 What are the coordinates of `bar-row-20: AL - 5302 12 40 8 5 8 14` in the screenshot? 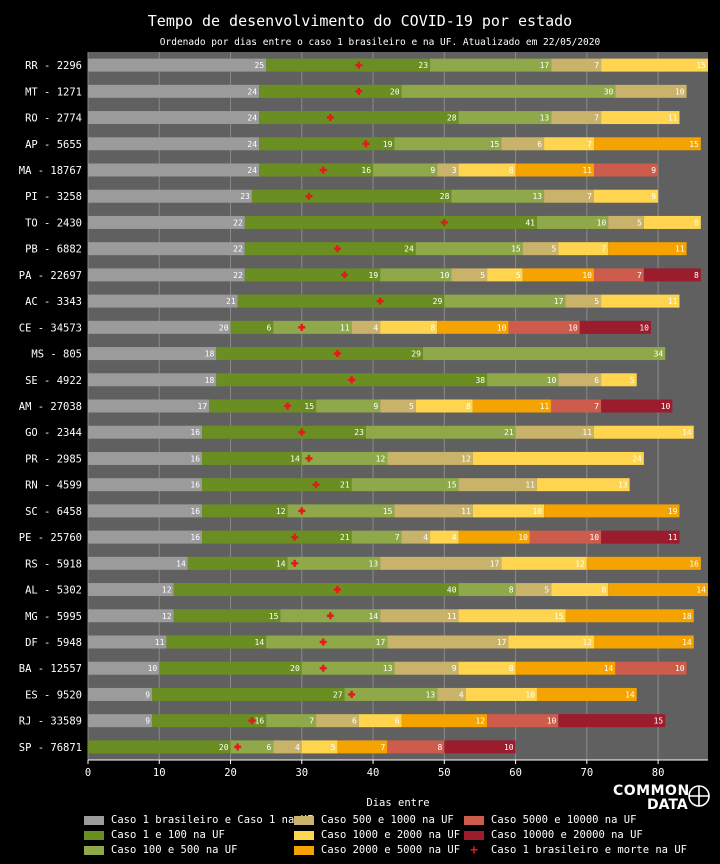 It's located at (366, 590).